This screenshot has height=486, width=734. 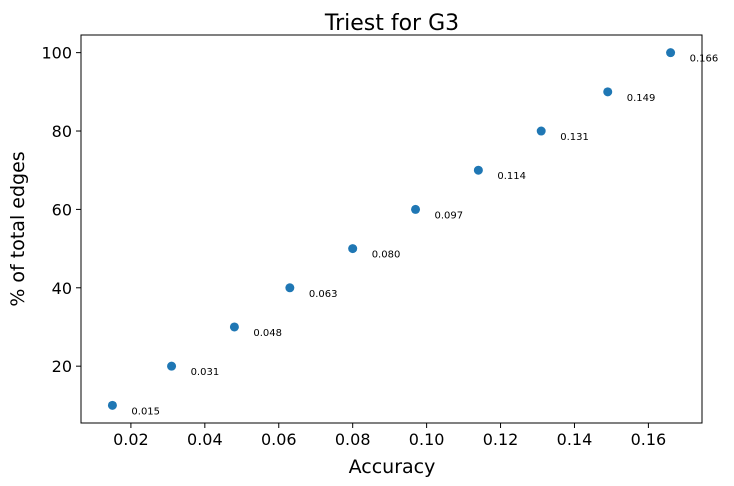 I want to click on y-axis-label: % of total edges, so click(x=18, y=228).